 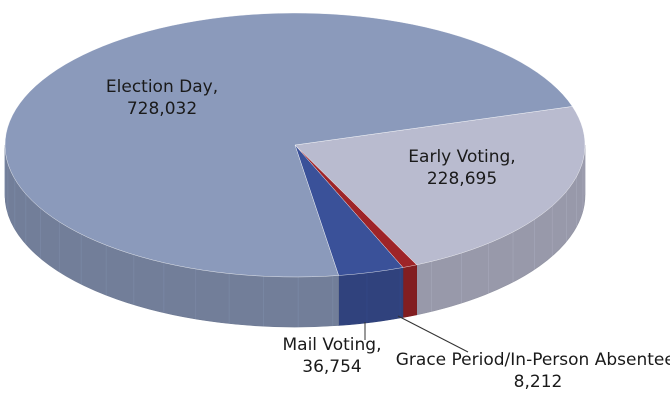 I want to click on leader-line, so click(x=433, y=334).